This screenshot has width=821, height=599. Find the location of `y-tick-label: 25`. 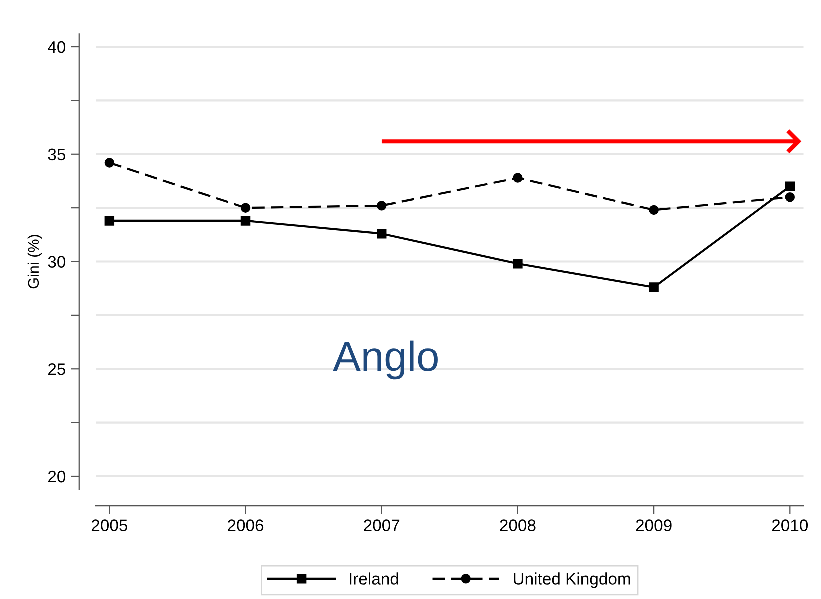

y-tick-label: 25 is located at coordinates (57, 370).